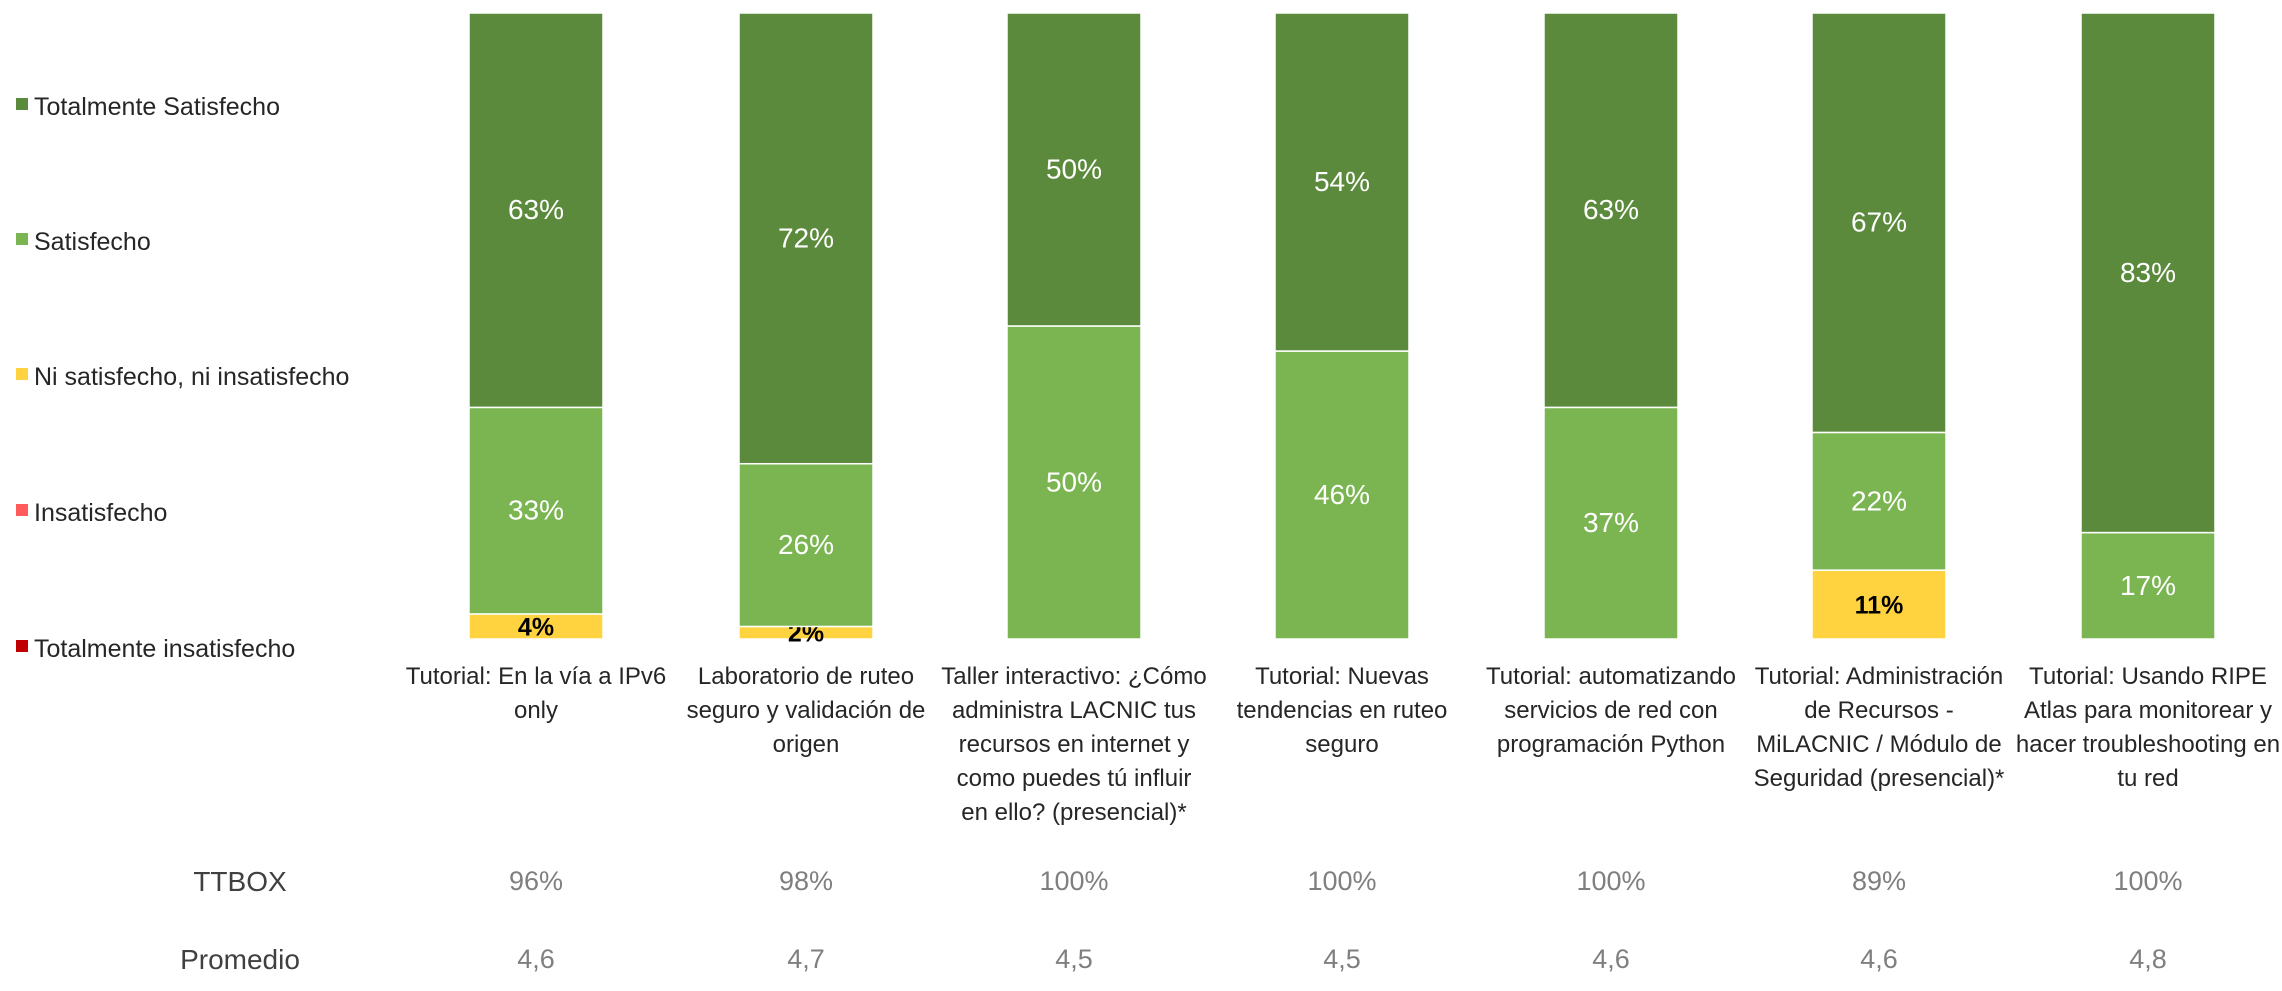  I want to click on legend-item: Satisfecho, so click(185, 242).